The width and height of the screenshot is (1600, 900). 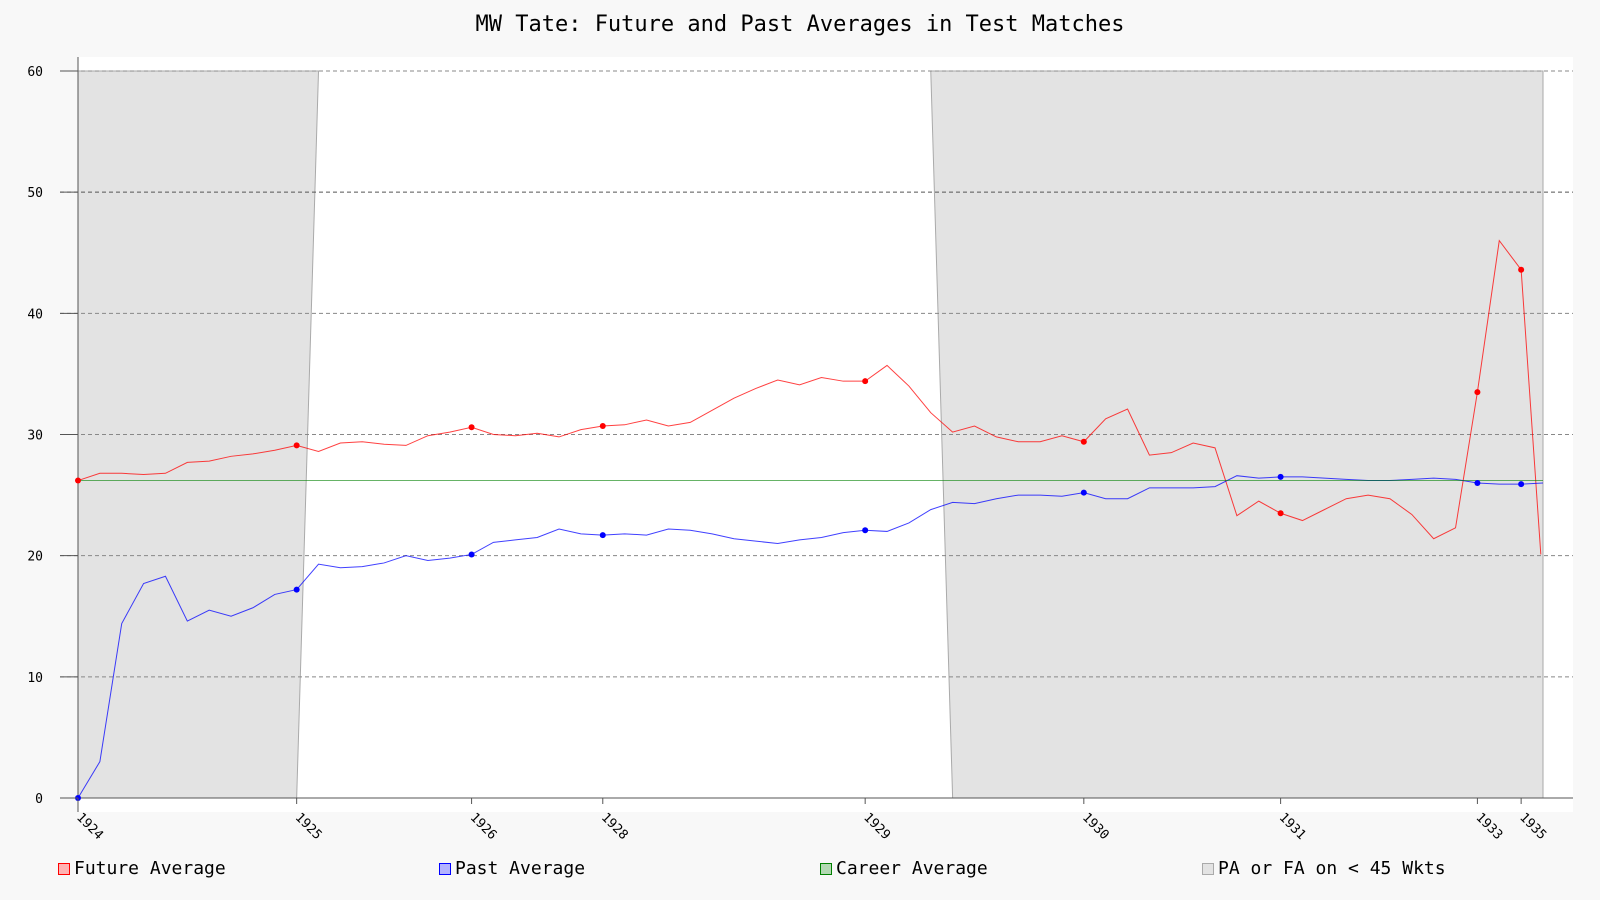 What do you see at coordinates (35, 557) in the screenshot?
I see `y-tick-label-20: 20` at bounding box center [35, 557].